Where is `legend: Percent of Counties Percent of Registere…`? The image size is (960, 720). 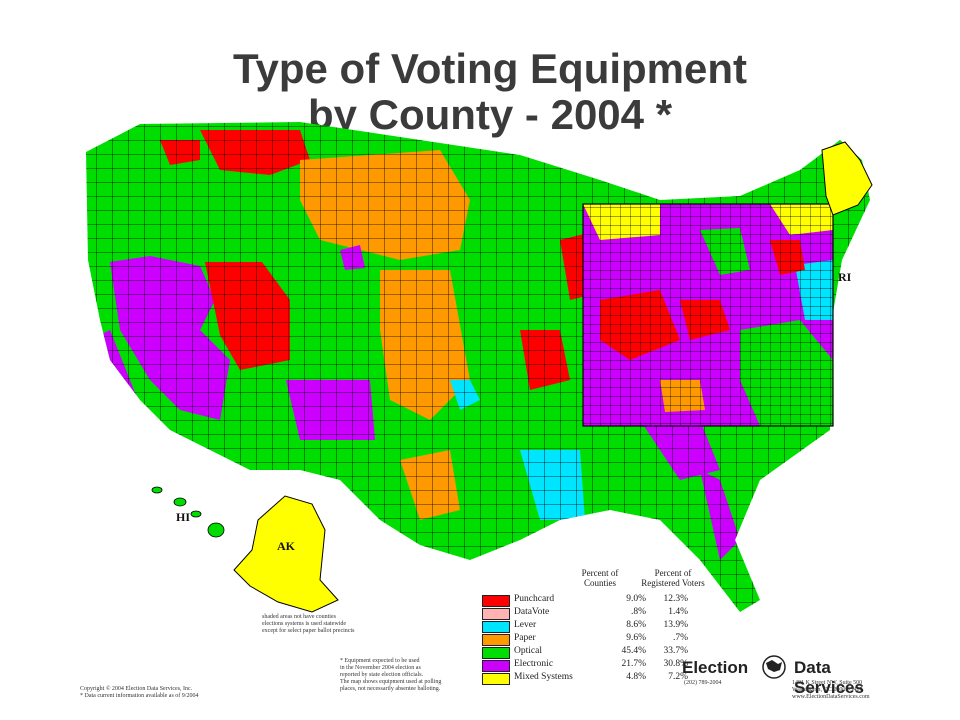
legend: Percent of Counties Percent of Registere… is located at coordinates (608, 626).